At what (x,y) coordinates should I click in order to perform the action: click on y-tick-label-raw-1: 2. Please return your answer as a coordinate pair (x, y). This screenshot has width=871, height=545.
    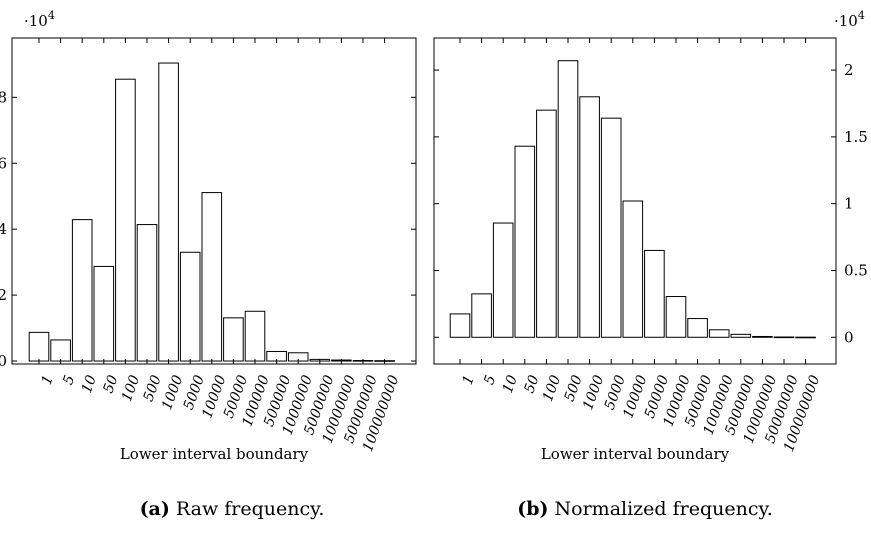
    Looking at the image, I should click on (3, 295).